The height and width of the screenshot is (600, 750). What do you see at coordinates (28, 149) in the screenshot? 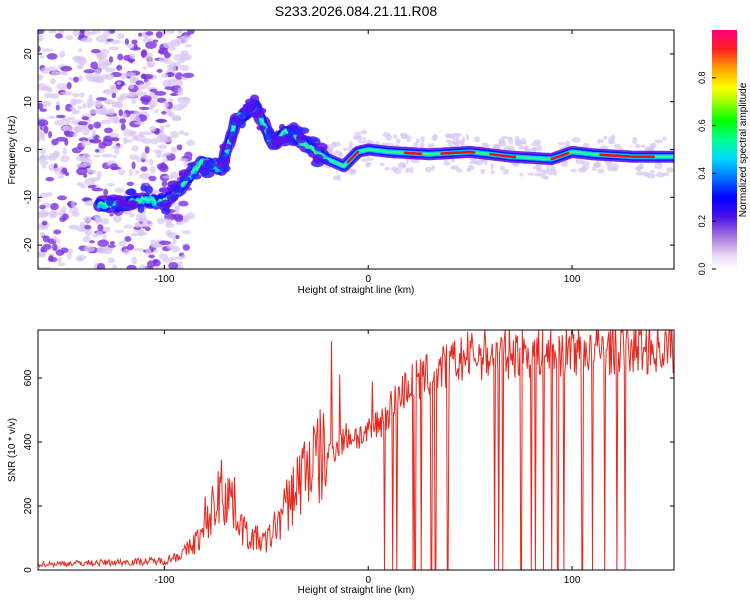
I see `y-tick-label: 0` at bounding box center [28, 149].